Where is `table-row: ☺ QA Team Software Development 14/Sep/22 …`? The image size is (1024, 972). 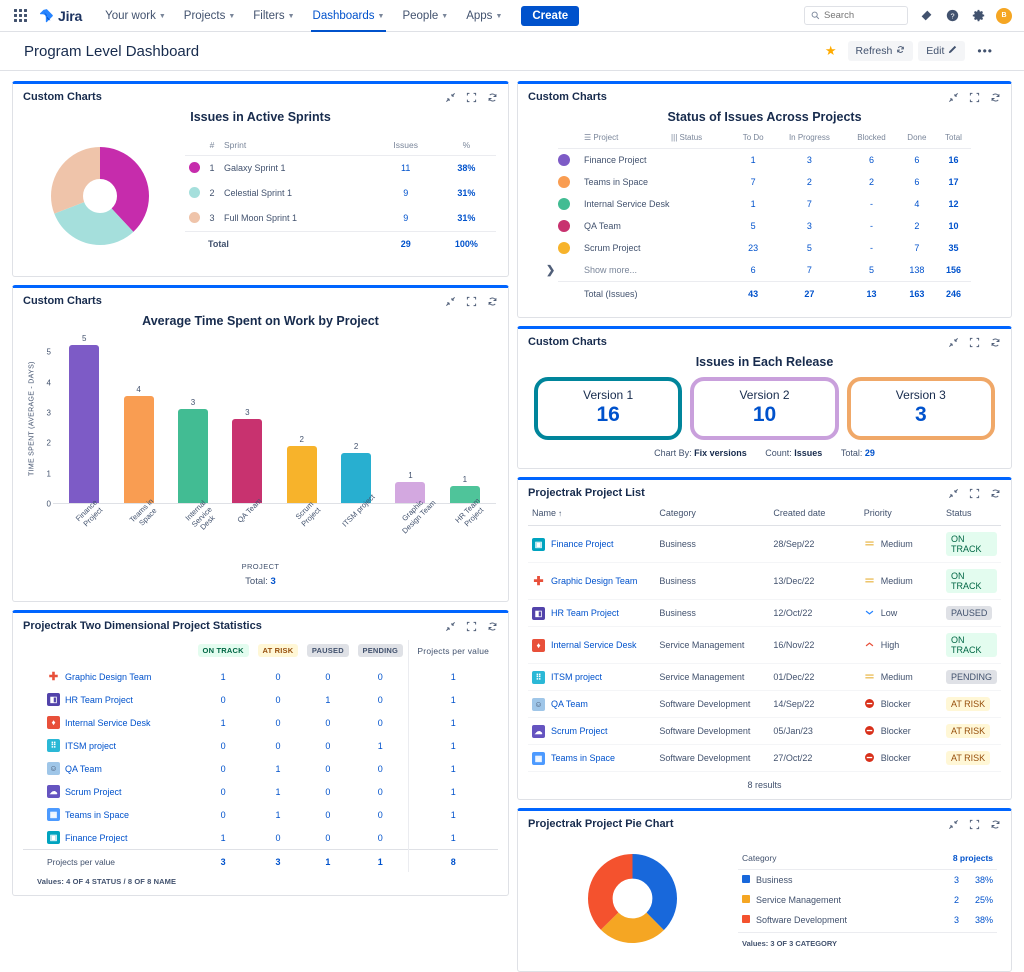
table-row: ☺ QA Team Software Development 14/Sep/22 … is located at coordinates (764, 704).